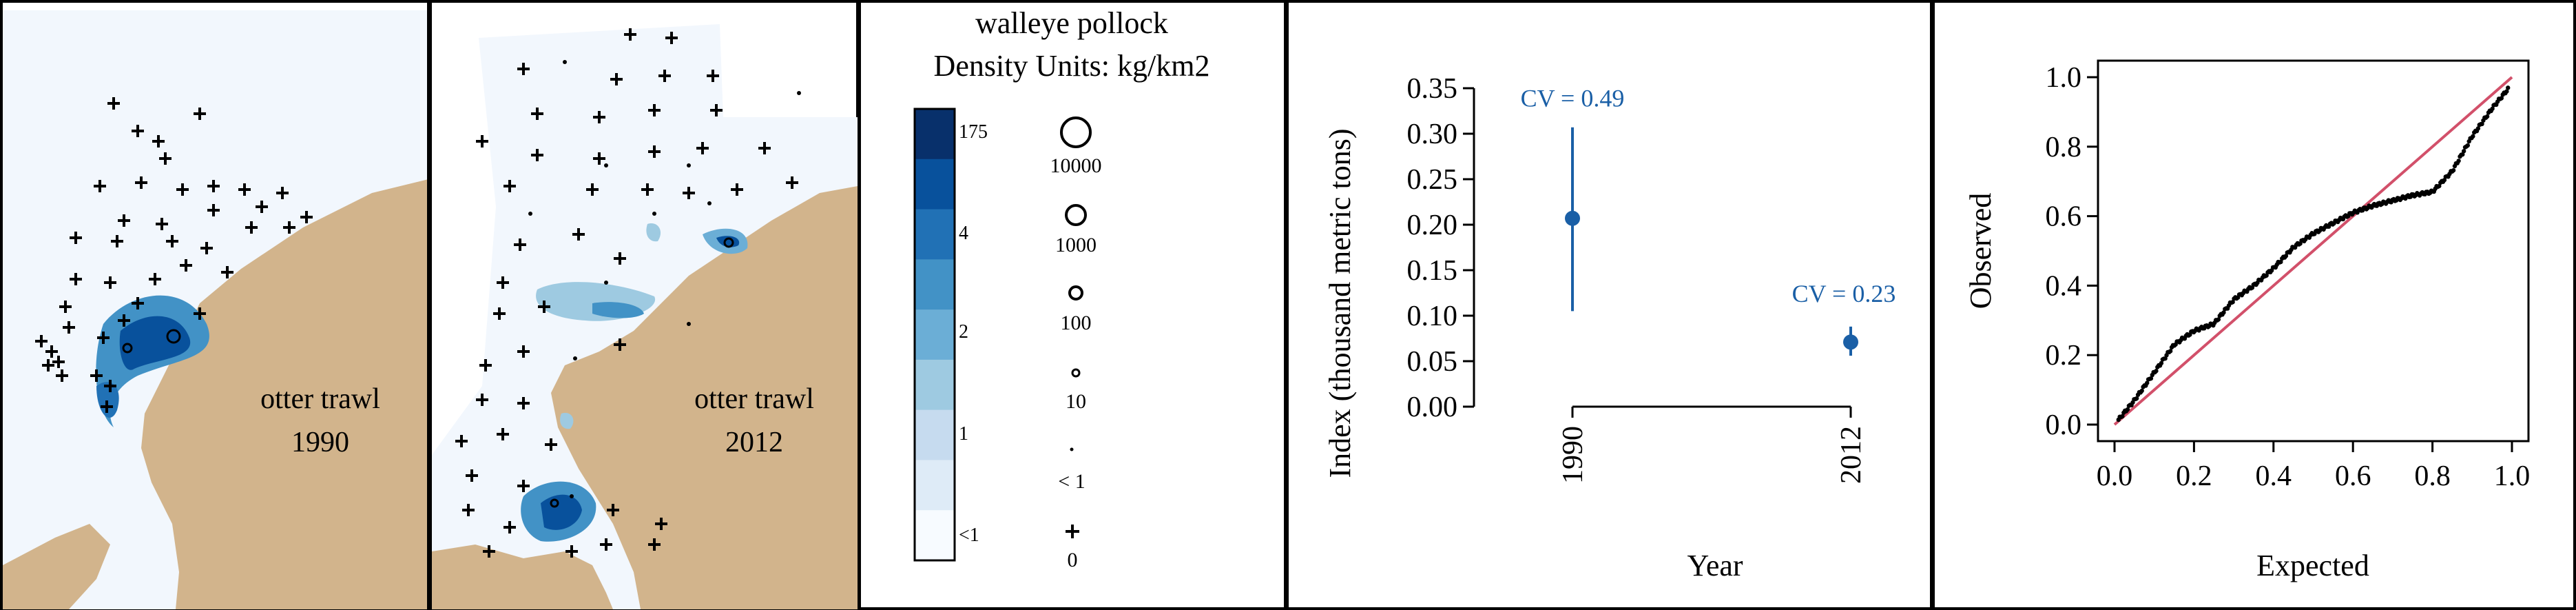  I want to click on x-axis-label: Year, so click(1715, 565).